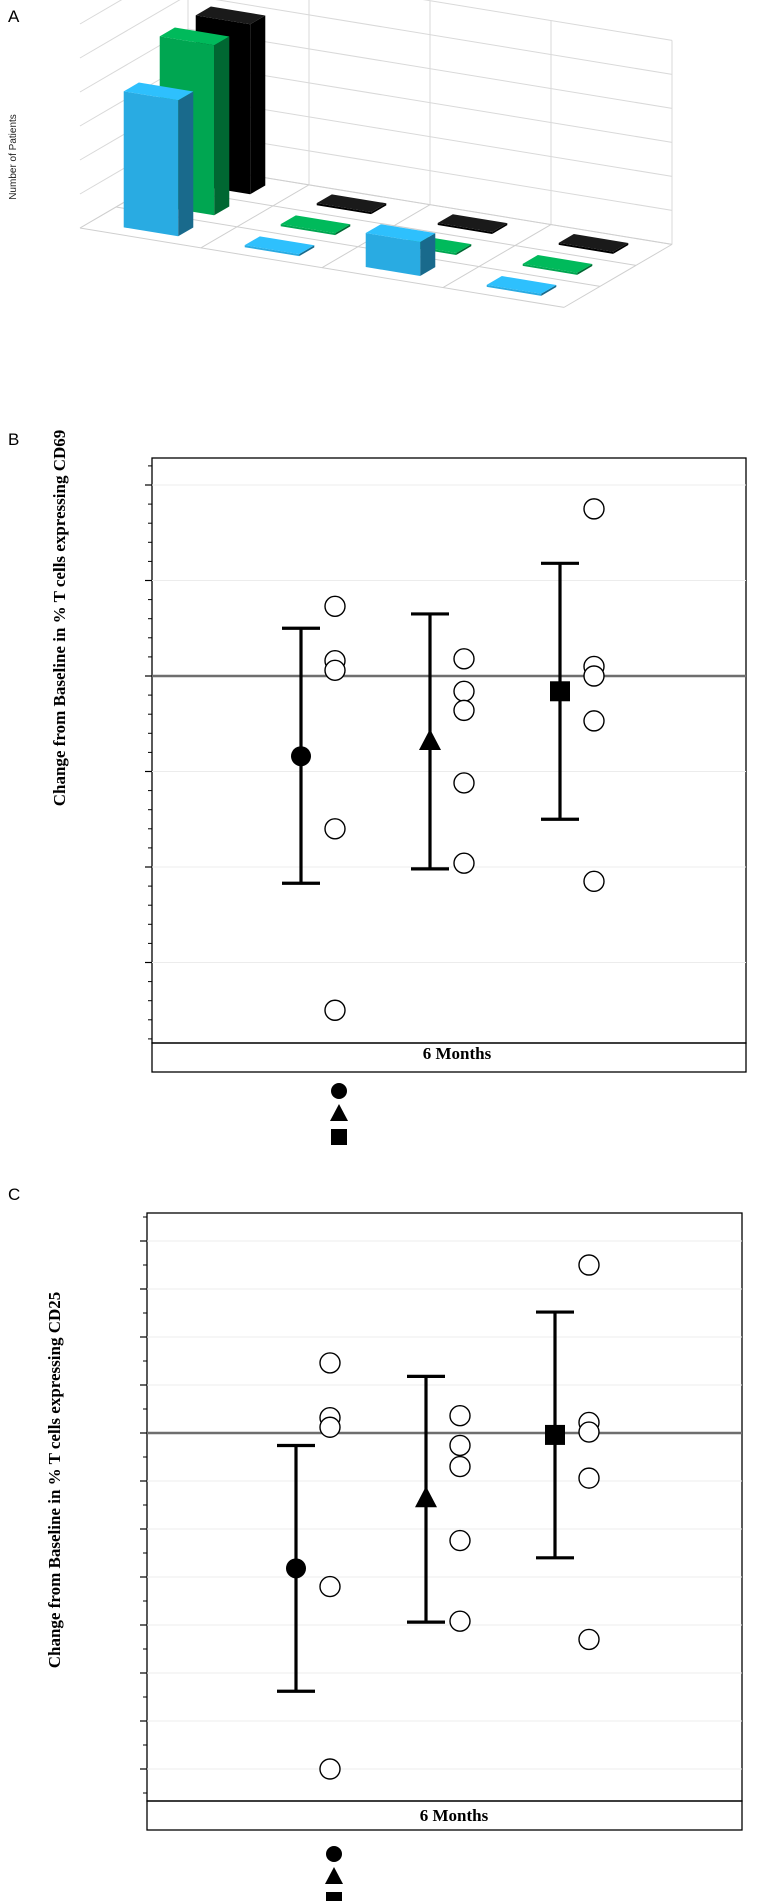  I want to click on panel-a: A Number of Patients, so click(340, 154).